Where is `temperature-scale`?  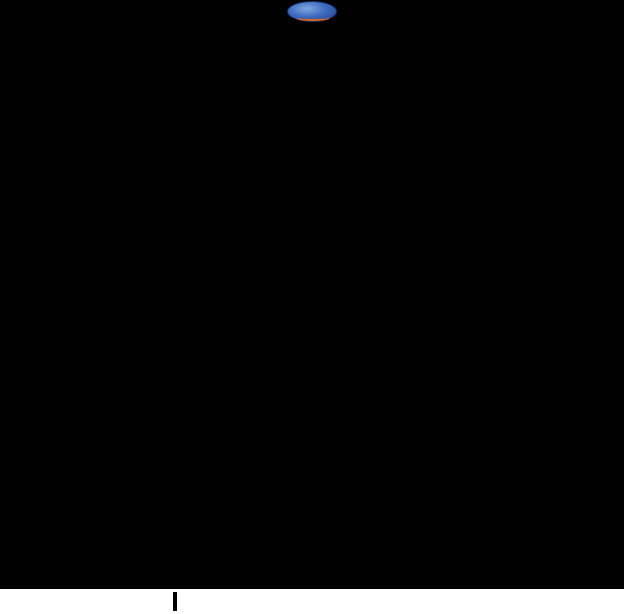 temperature-scale is located at coordinates (175, 601).